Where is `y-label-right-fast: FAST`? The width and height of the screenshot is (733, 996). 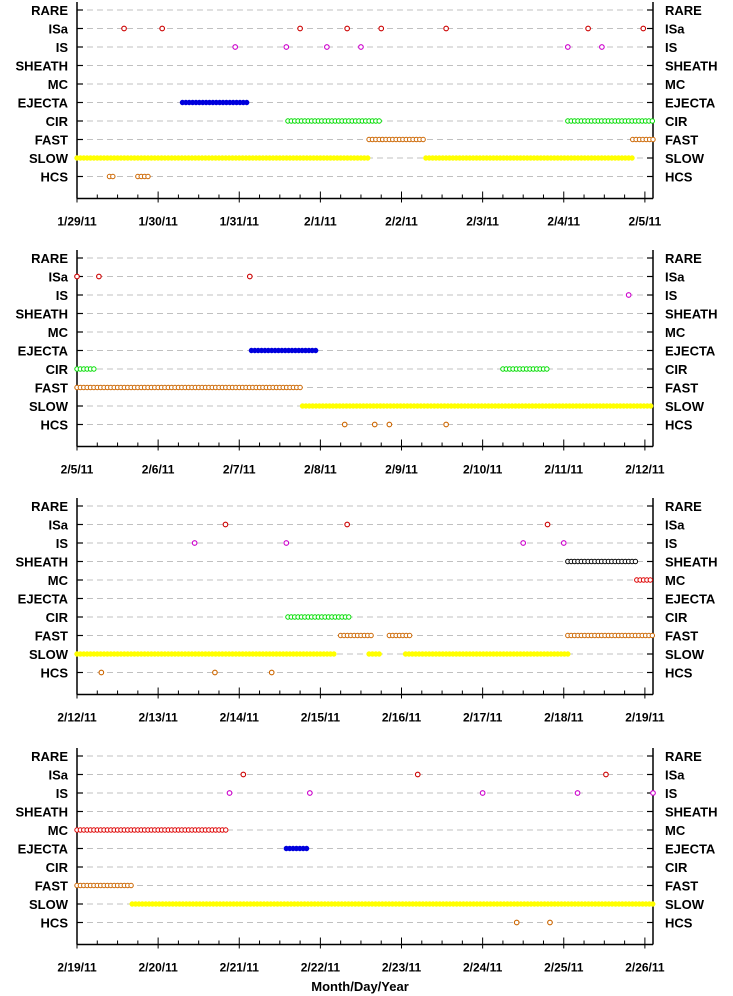 y-label-right-fast: FAST is located at coordinates (681, 388).